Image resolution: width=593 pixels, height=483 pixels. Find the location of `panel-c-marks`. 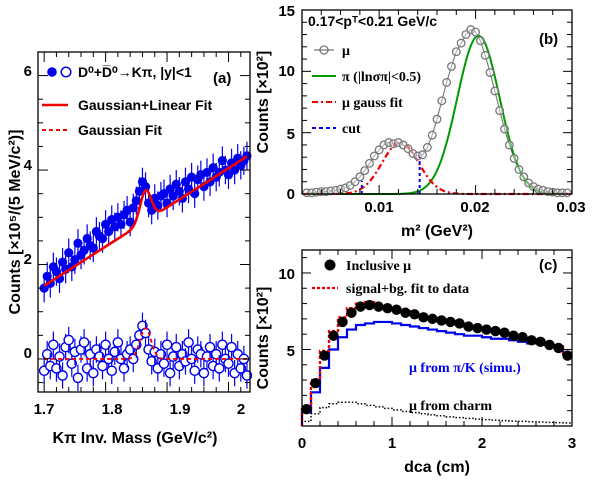

panel-c-marks is located at coordinates (436, 362).